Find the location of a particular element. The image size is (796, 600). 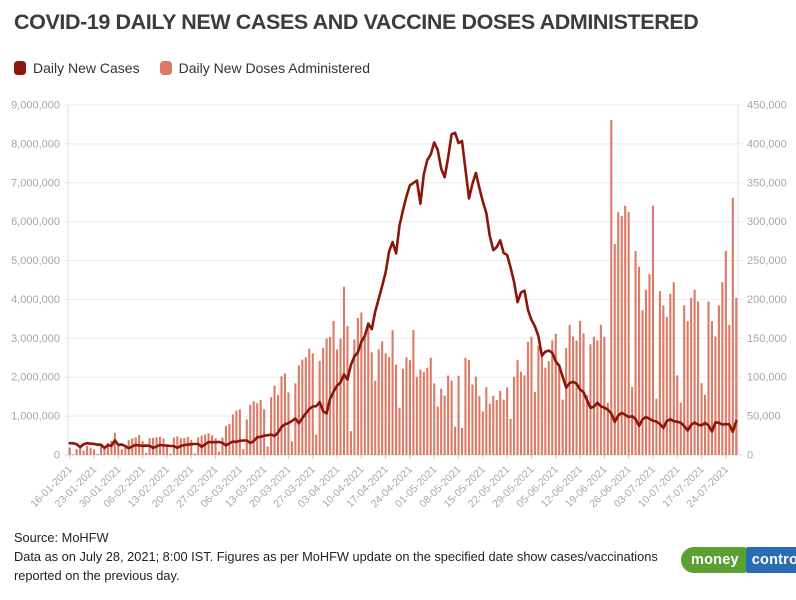

svg-text: 1,000,000 is located at coordinates (35, 417).